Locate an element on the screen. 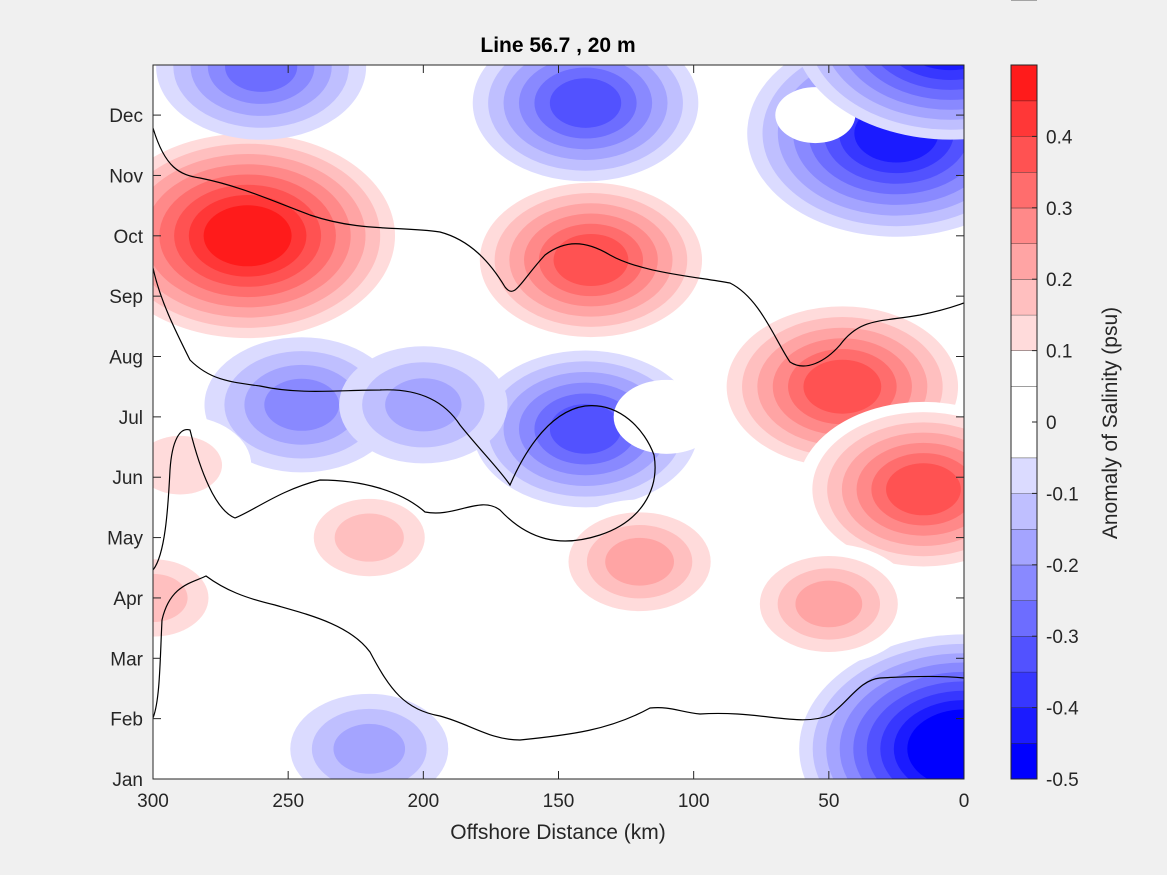  y-tick-label: Nov is located at coordinates (126, 176).